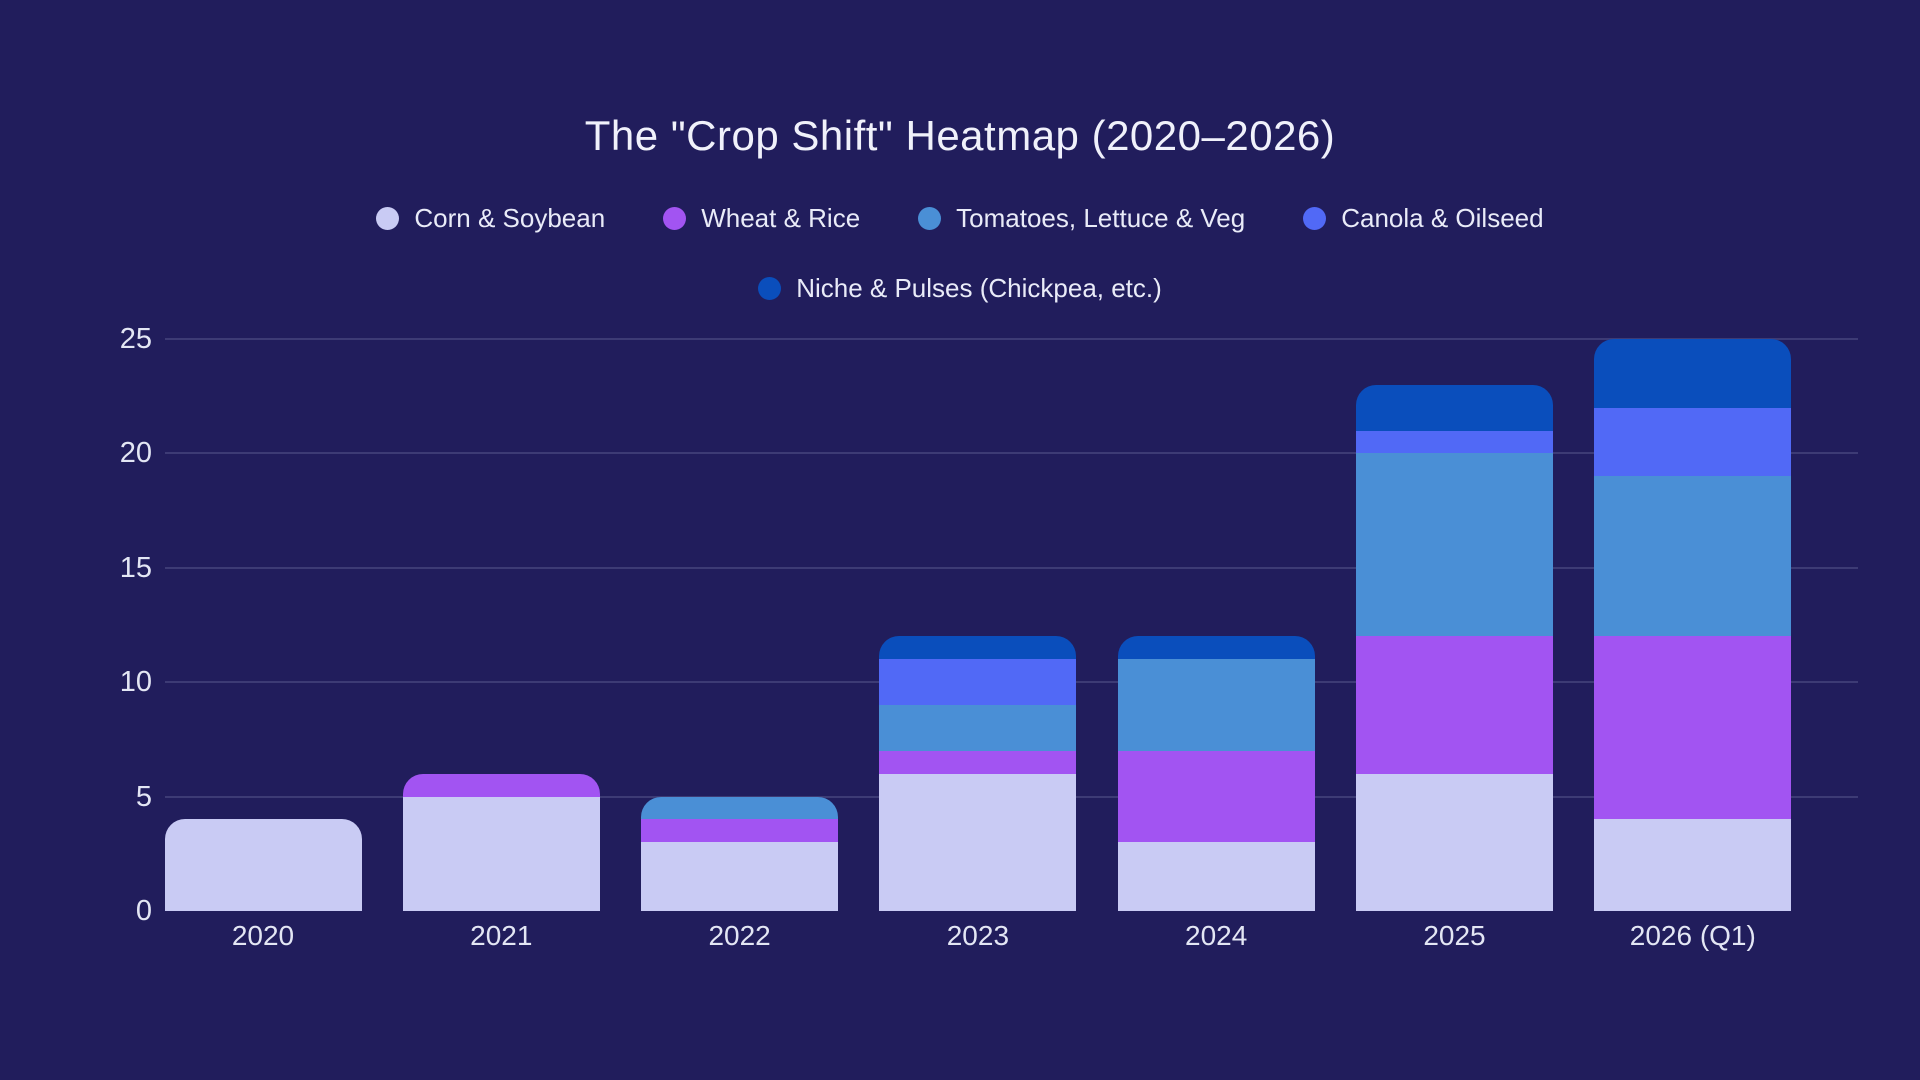  What do you see at coordinates (1216, 935) in the screenshot?
I see `x-axis-label-5: 2024` at bounding box center [1216, 935].